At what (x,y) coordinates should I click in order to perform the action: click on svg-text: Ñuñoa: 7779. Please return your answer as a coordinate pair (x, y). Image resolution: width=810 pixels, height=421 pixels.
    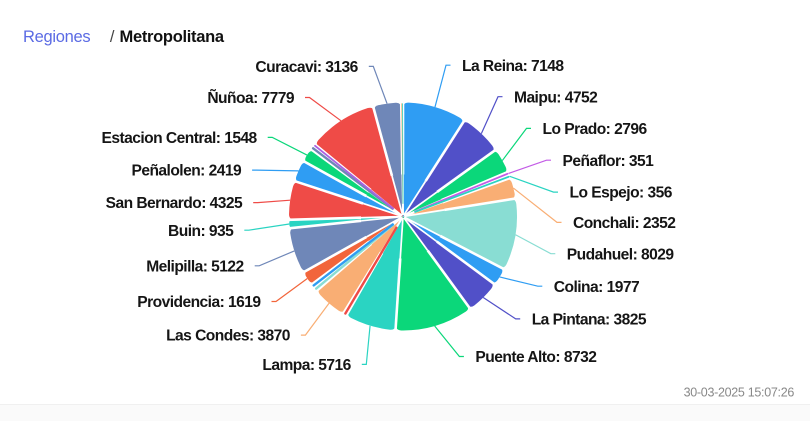
    Looking at the image, I should click on (251, 97).